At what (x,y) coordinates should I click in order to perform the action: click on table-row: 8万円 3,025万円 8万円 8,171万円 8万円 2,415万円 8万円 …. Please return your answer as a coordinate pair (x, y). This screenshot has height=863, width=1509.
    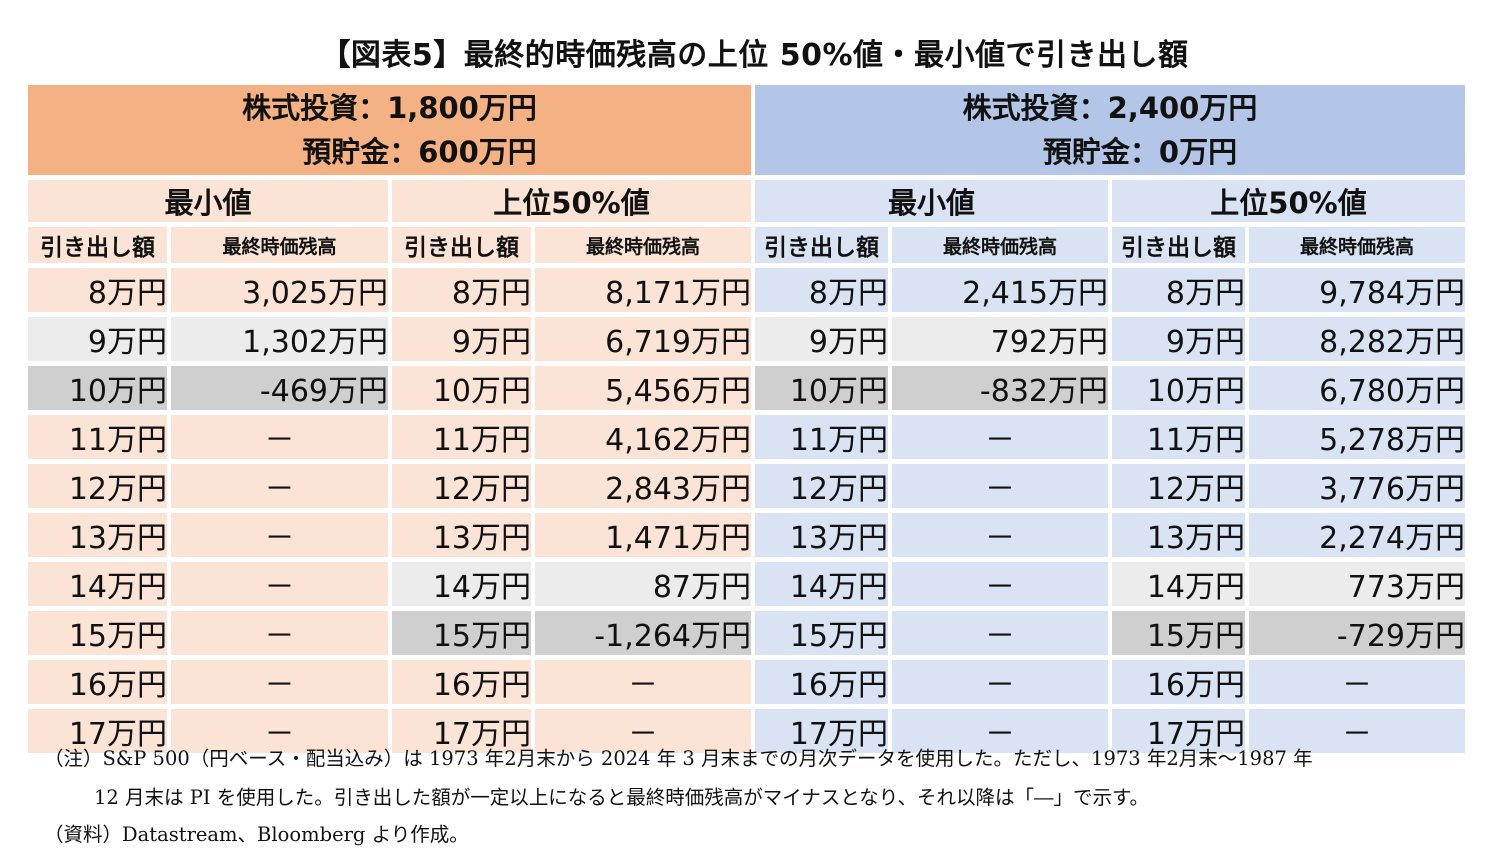
    Looking at the image, I should click on (746, 290).